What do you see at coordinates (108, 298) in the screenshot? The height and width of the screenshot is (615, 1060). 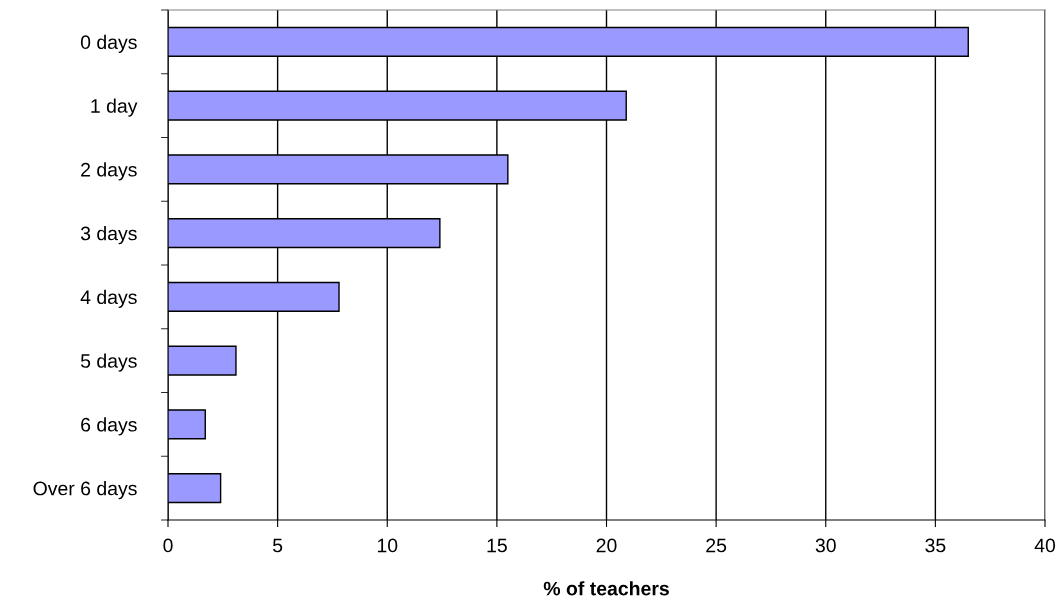 I see `y-tick-label: 4 days` at bounding box center [108, 298].